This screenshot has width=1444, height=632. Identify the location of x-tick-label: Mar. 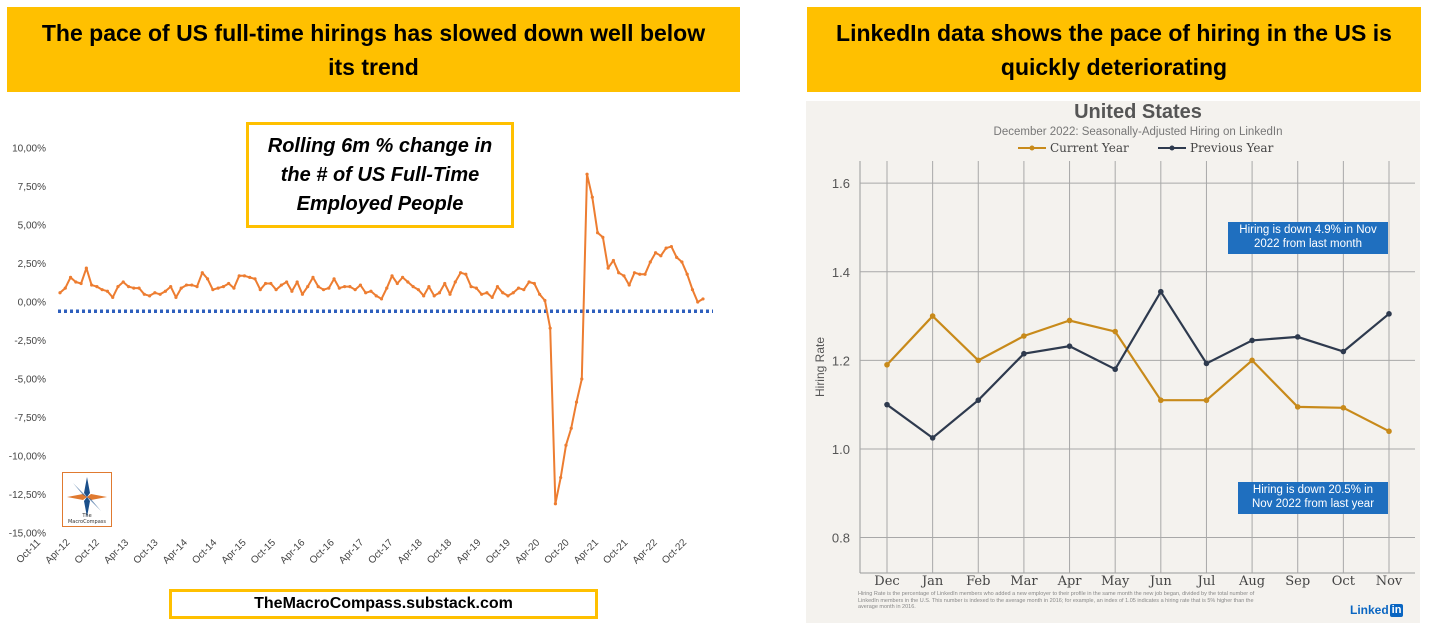
(1024, 581).